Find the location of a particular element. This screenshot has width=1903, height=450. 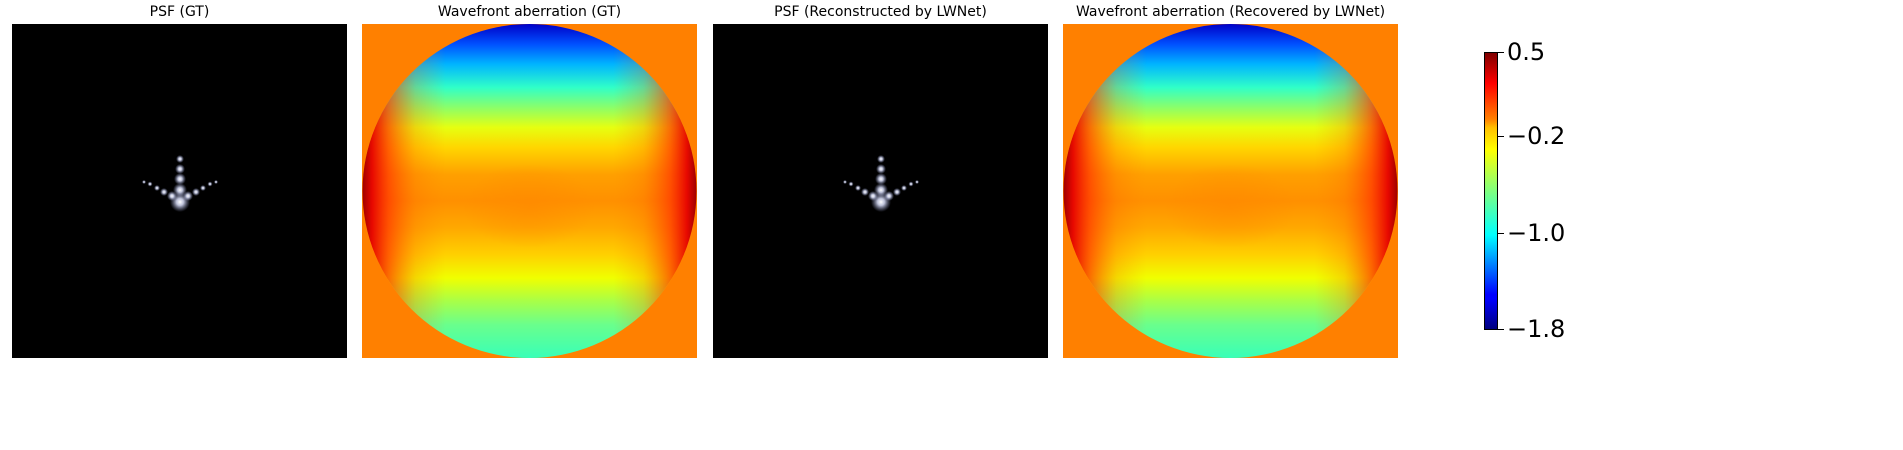

panel-title-psf-gt: PSF (GT) is located at coordinates (179, 12).